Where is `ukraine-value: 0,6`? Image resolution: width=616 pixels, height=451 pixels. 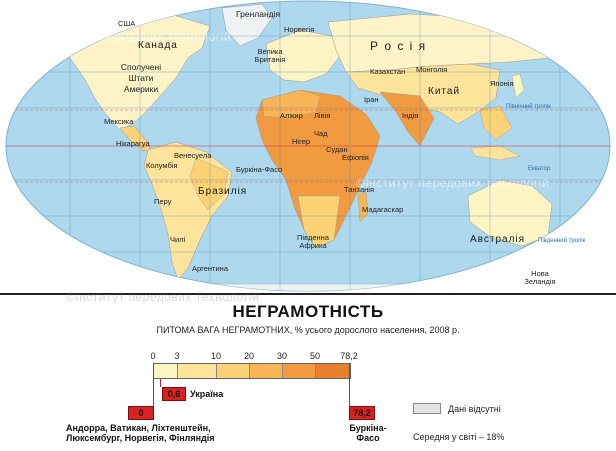 ukraine-value: 0,6 is located at coordinates (174, 394).